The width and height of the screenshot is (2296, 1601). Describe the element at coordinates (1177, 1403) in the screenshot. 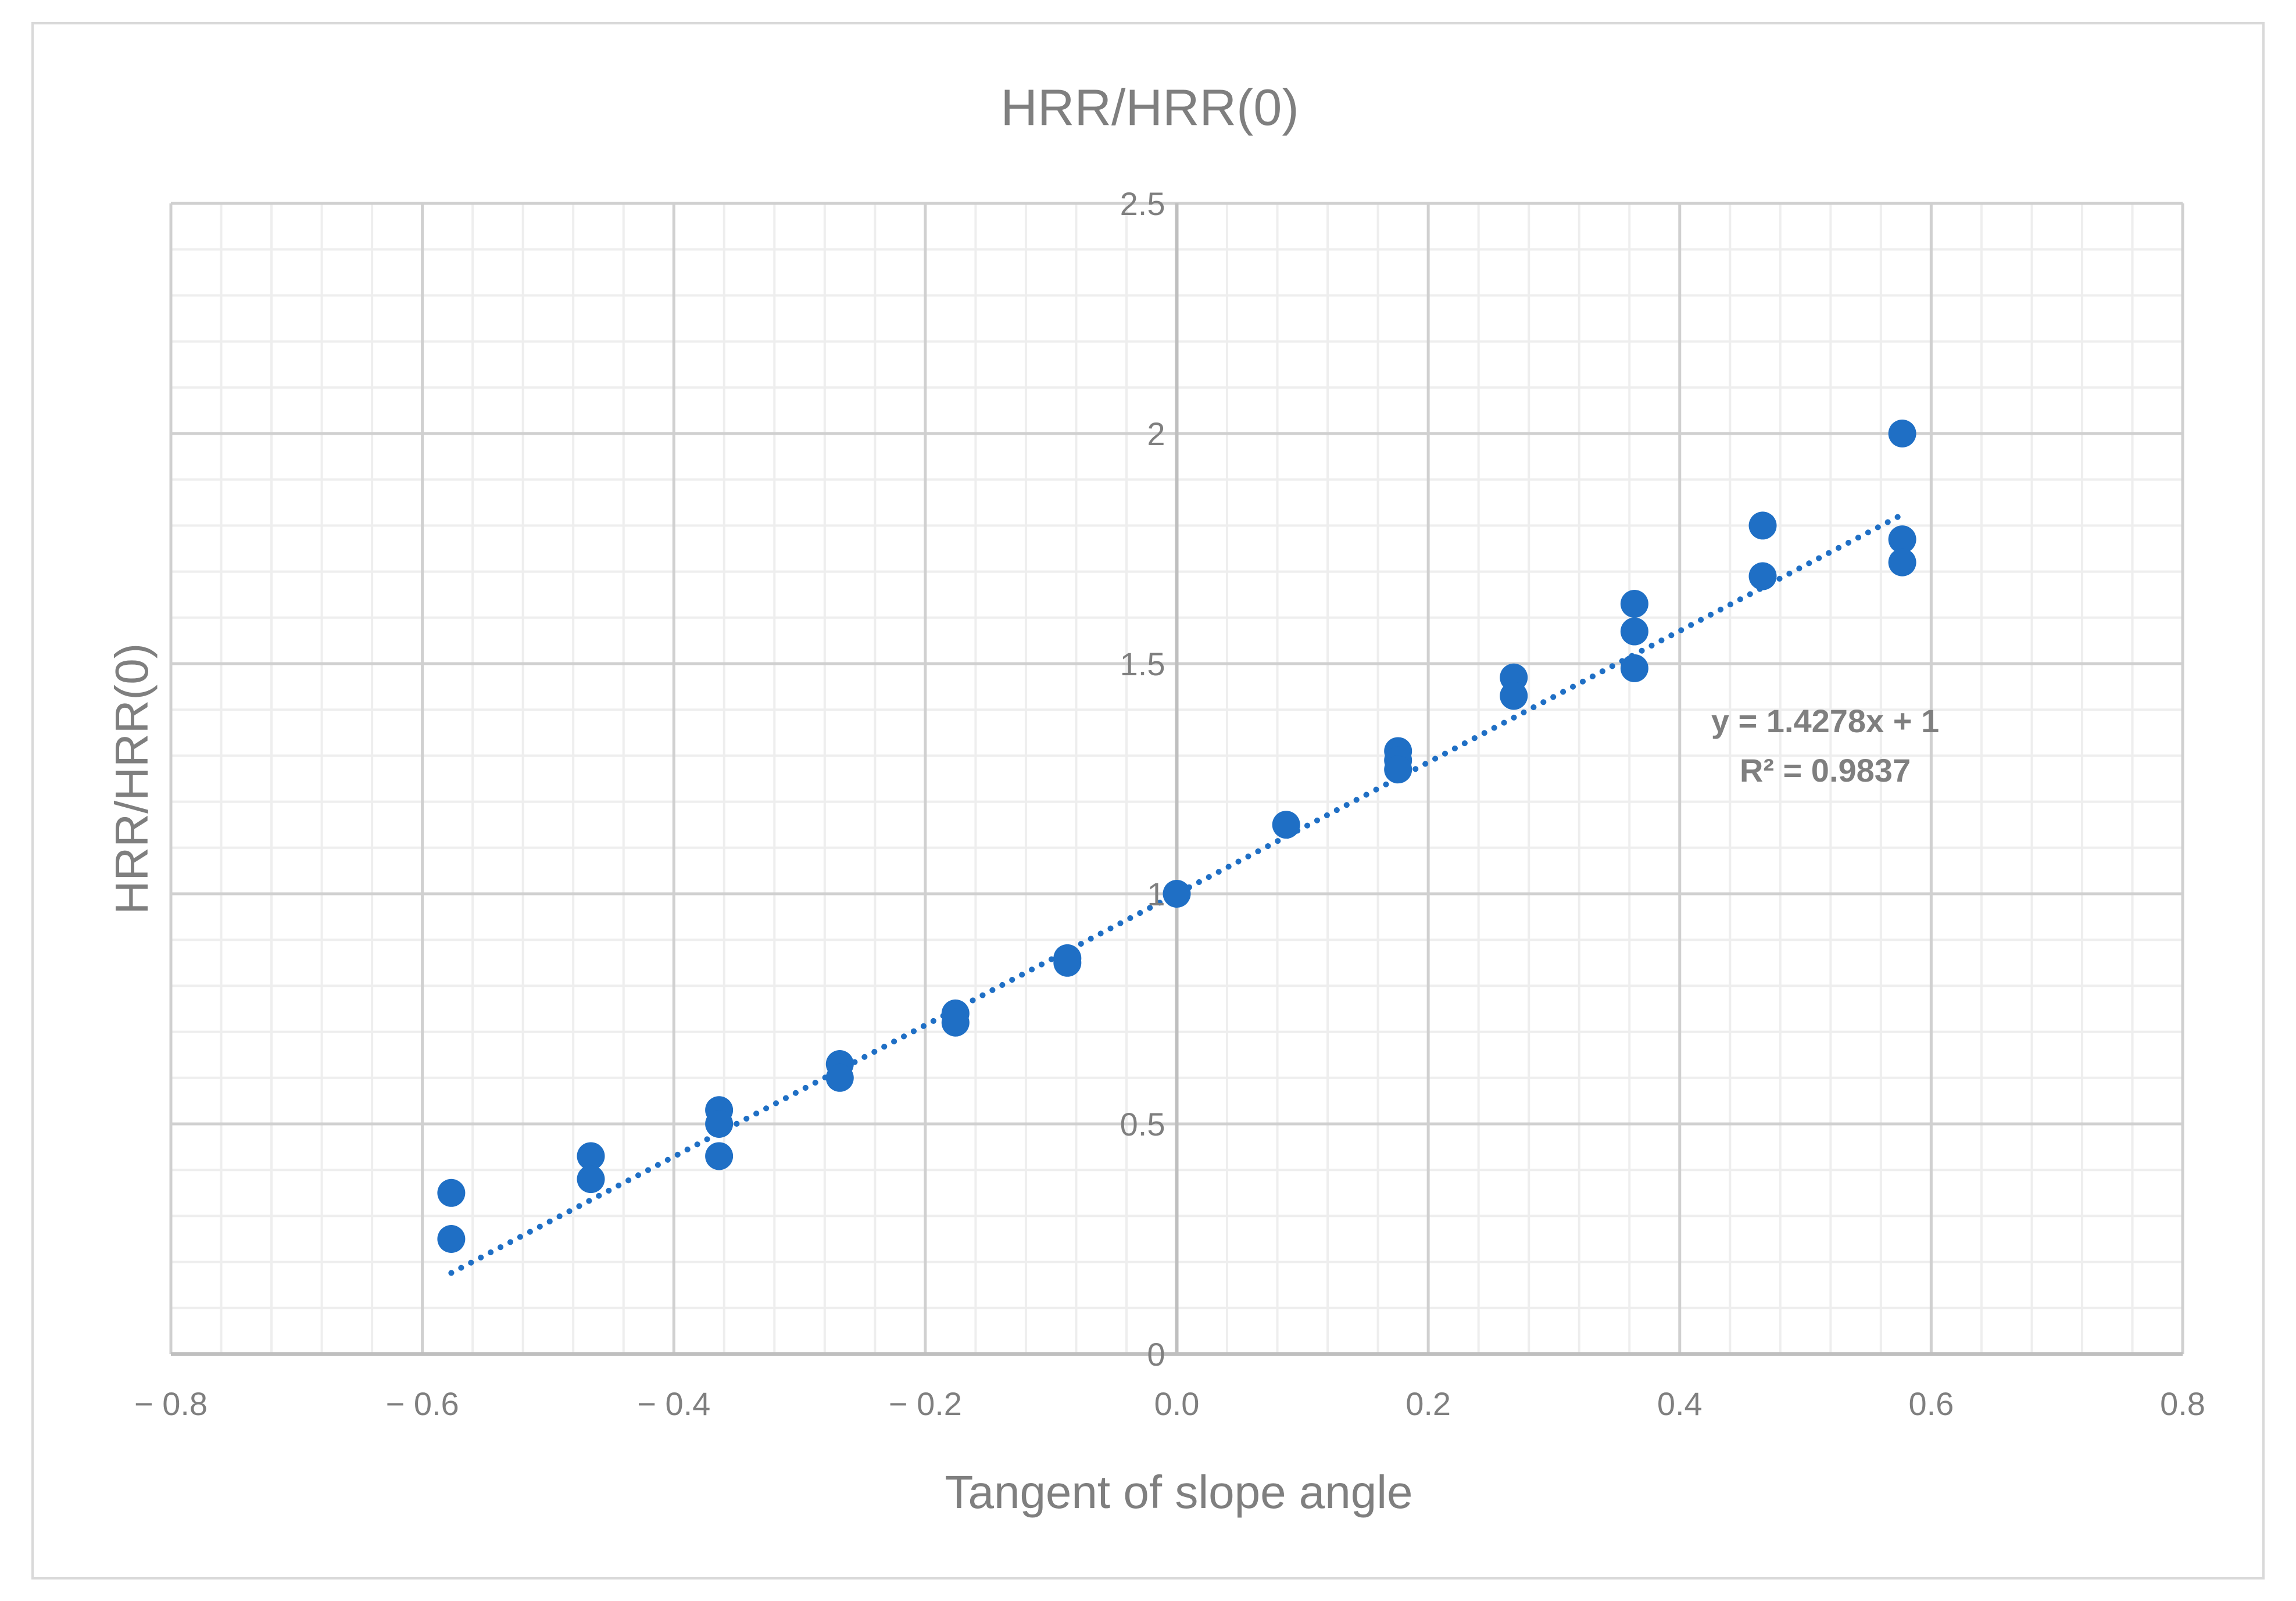

I see `x-tick-label: 0.0` at that location.